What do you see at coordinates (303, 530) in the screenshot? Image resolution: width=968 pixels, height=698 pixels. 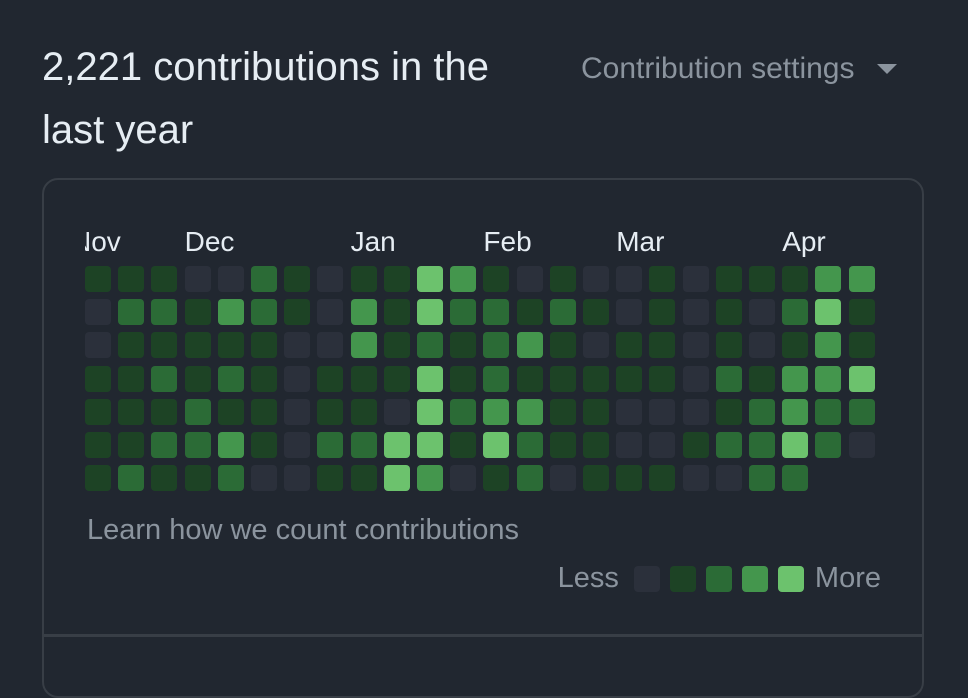 I see `learn-how-we-count-link: Learn how we count contributions` at bounding box center [303, 530].